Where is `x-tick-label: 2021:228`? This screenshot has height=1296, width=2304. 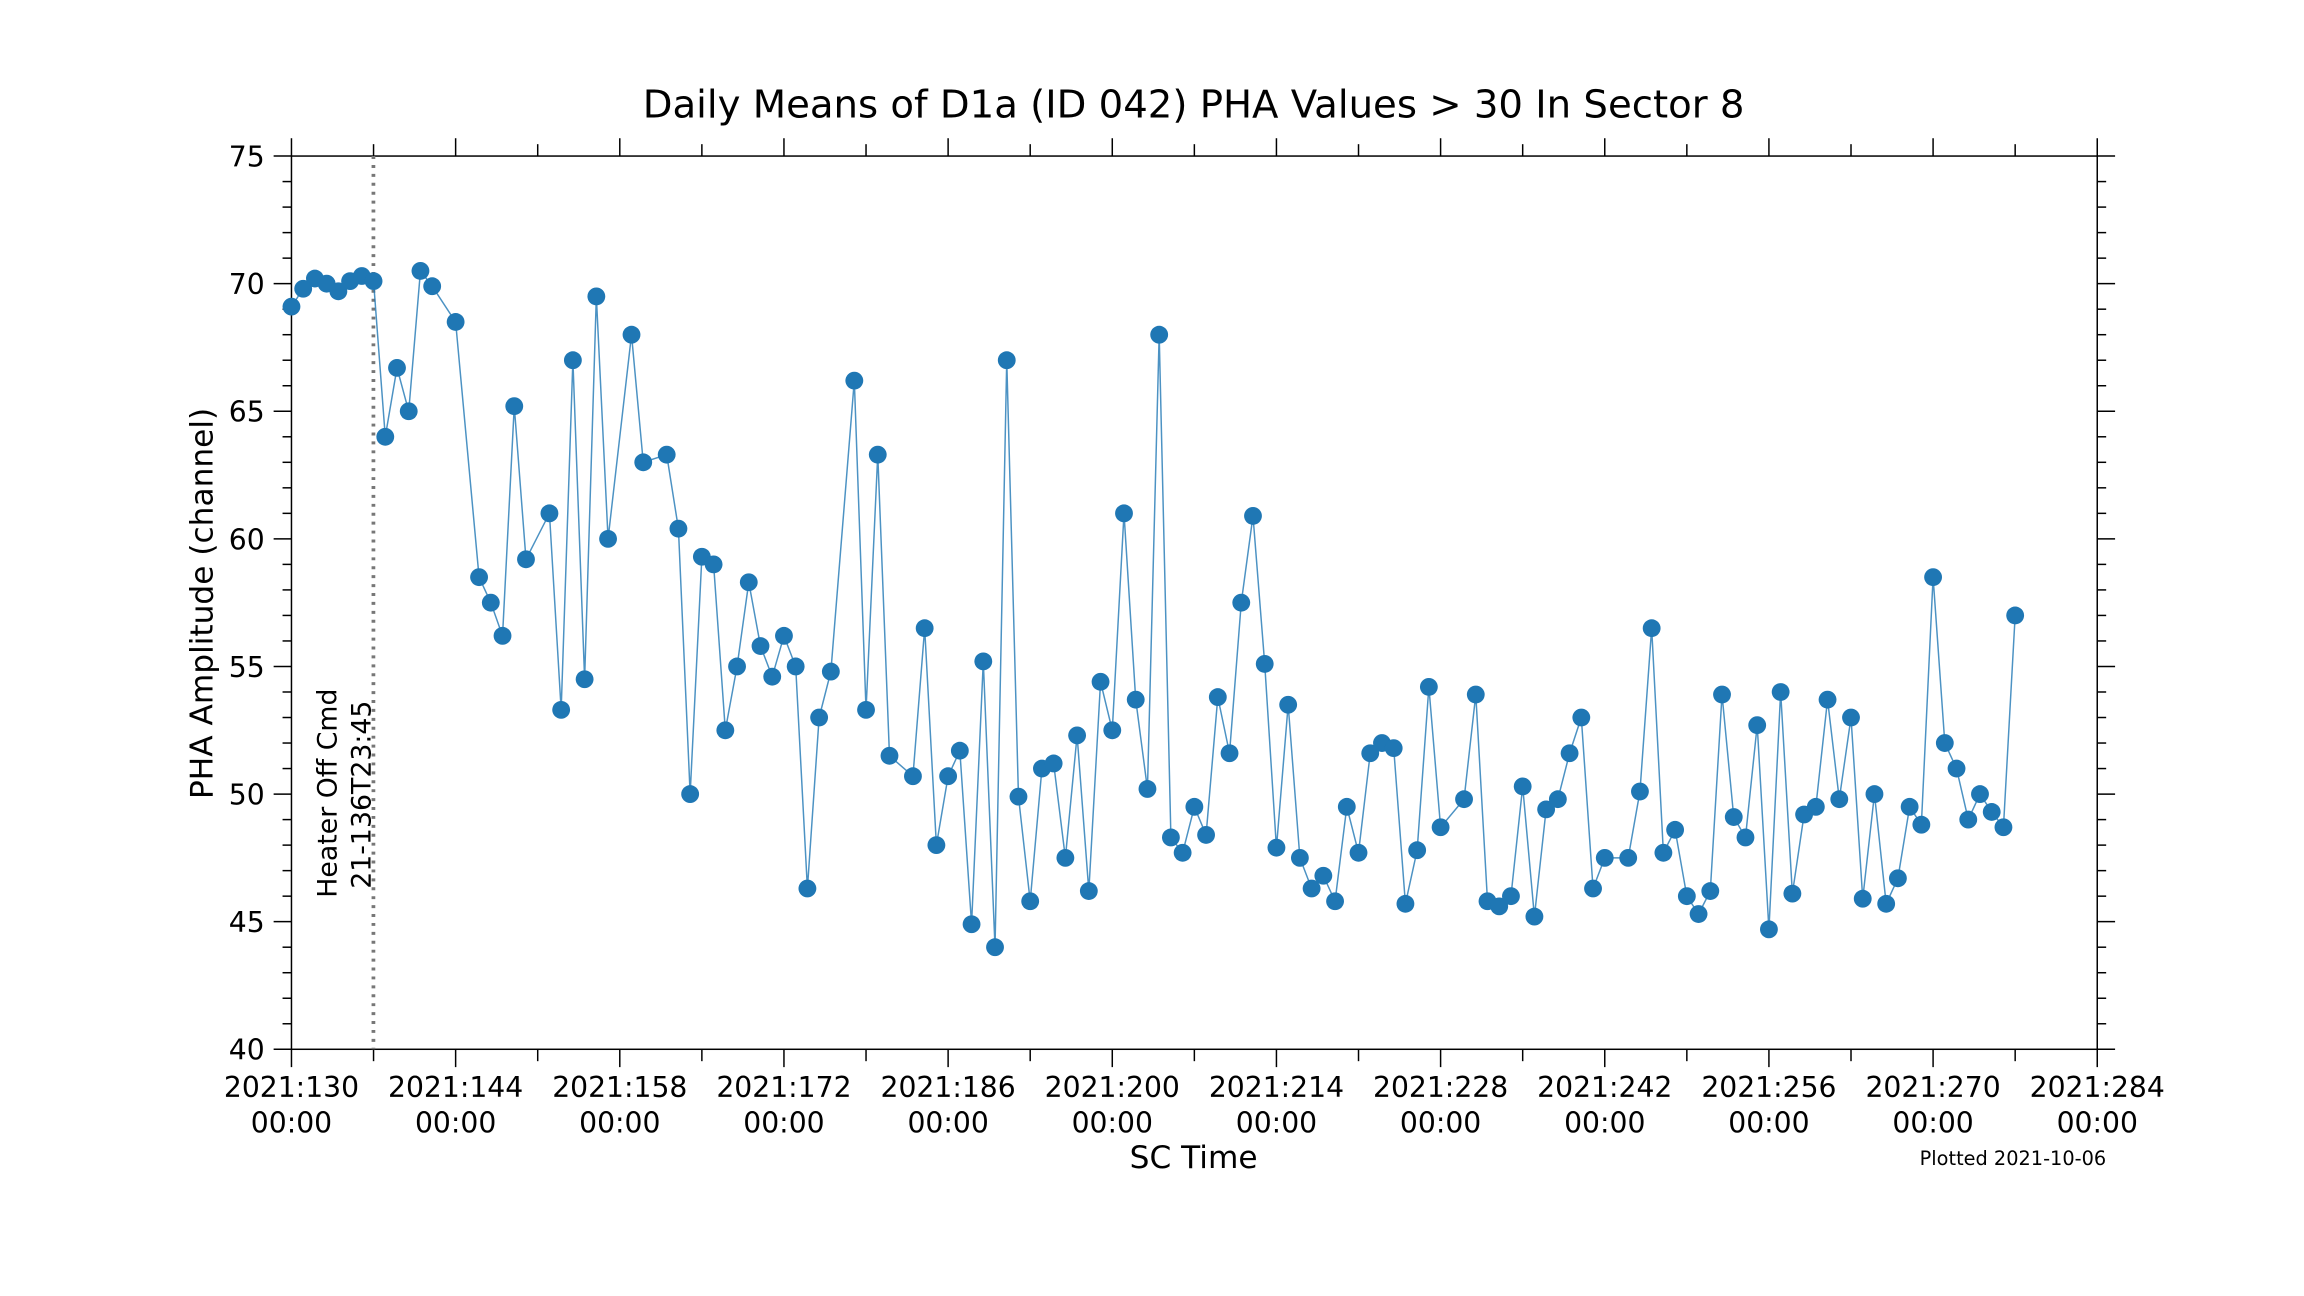 x-tick-label: 2021:228 is located at coordinates (1440, 1087).